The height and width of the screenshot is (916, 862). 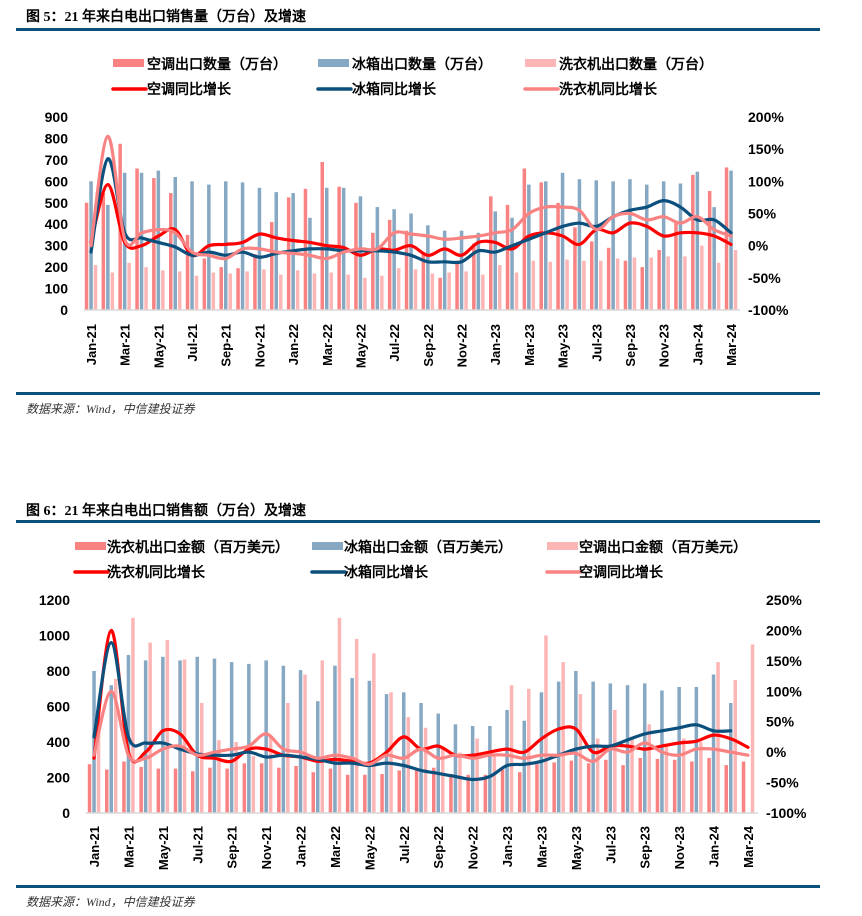 What do you see at coordinates (266, 847) in the screenshot?
I see `x-axis-tick: Nov-21` at bounding box center [266, 847].